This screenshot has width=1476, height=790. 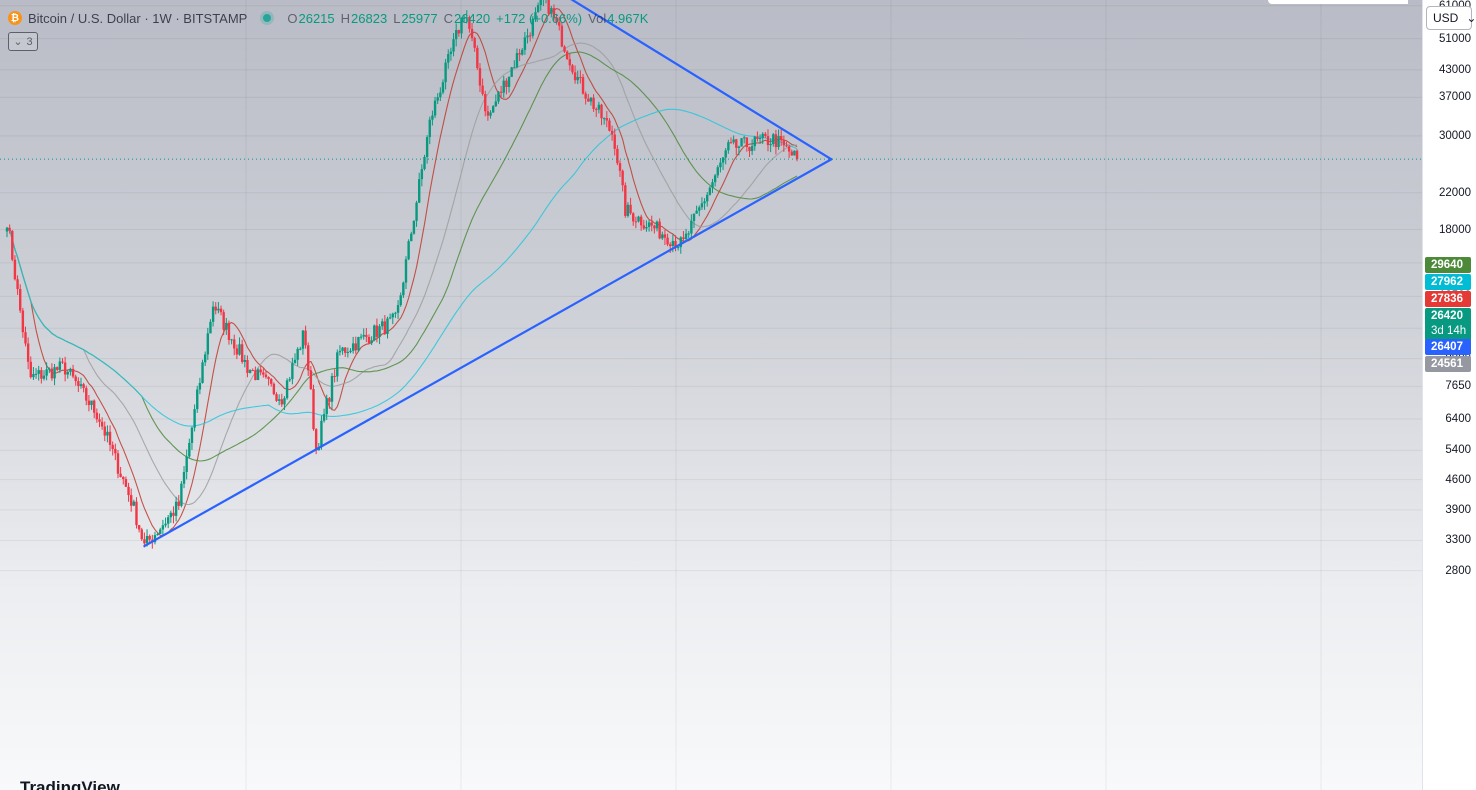 What do you see at coordinates (448, 18) in the screenshot?
I see `close-label: C` at bounding box center [448, 18].